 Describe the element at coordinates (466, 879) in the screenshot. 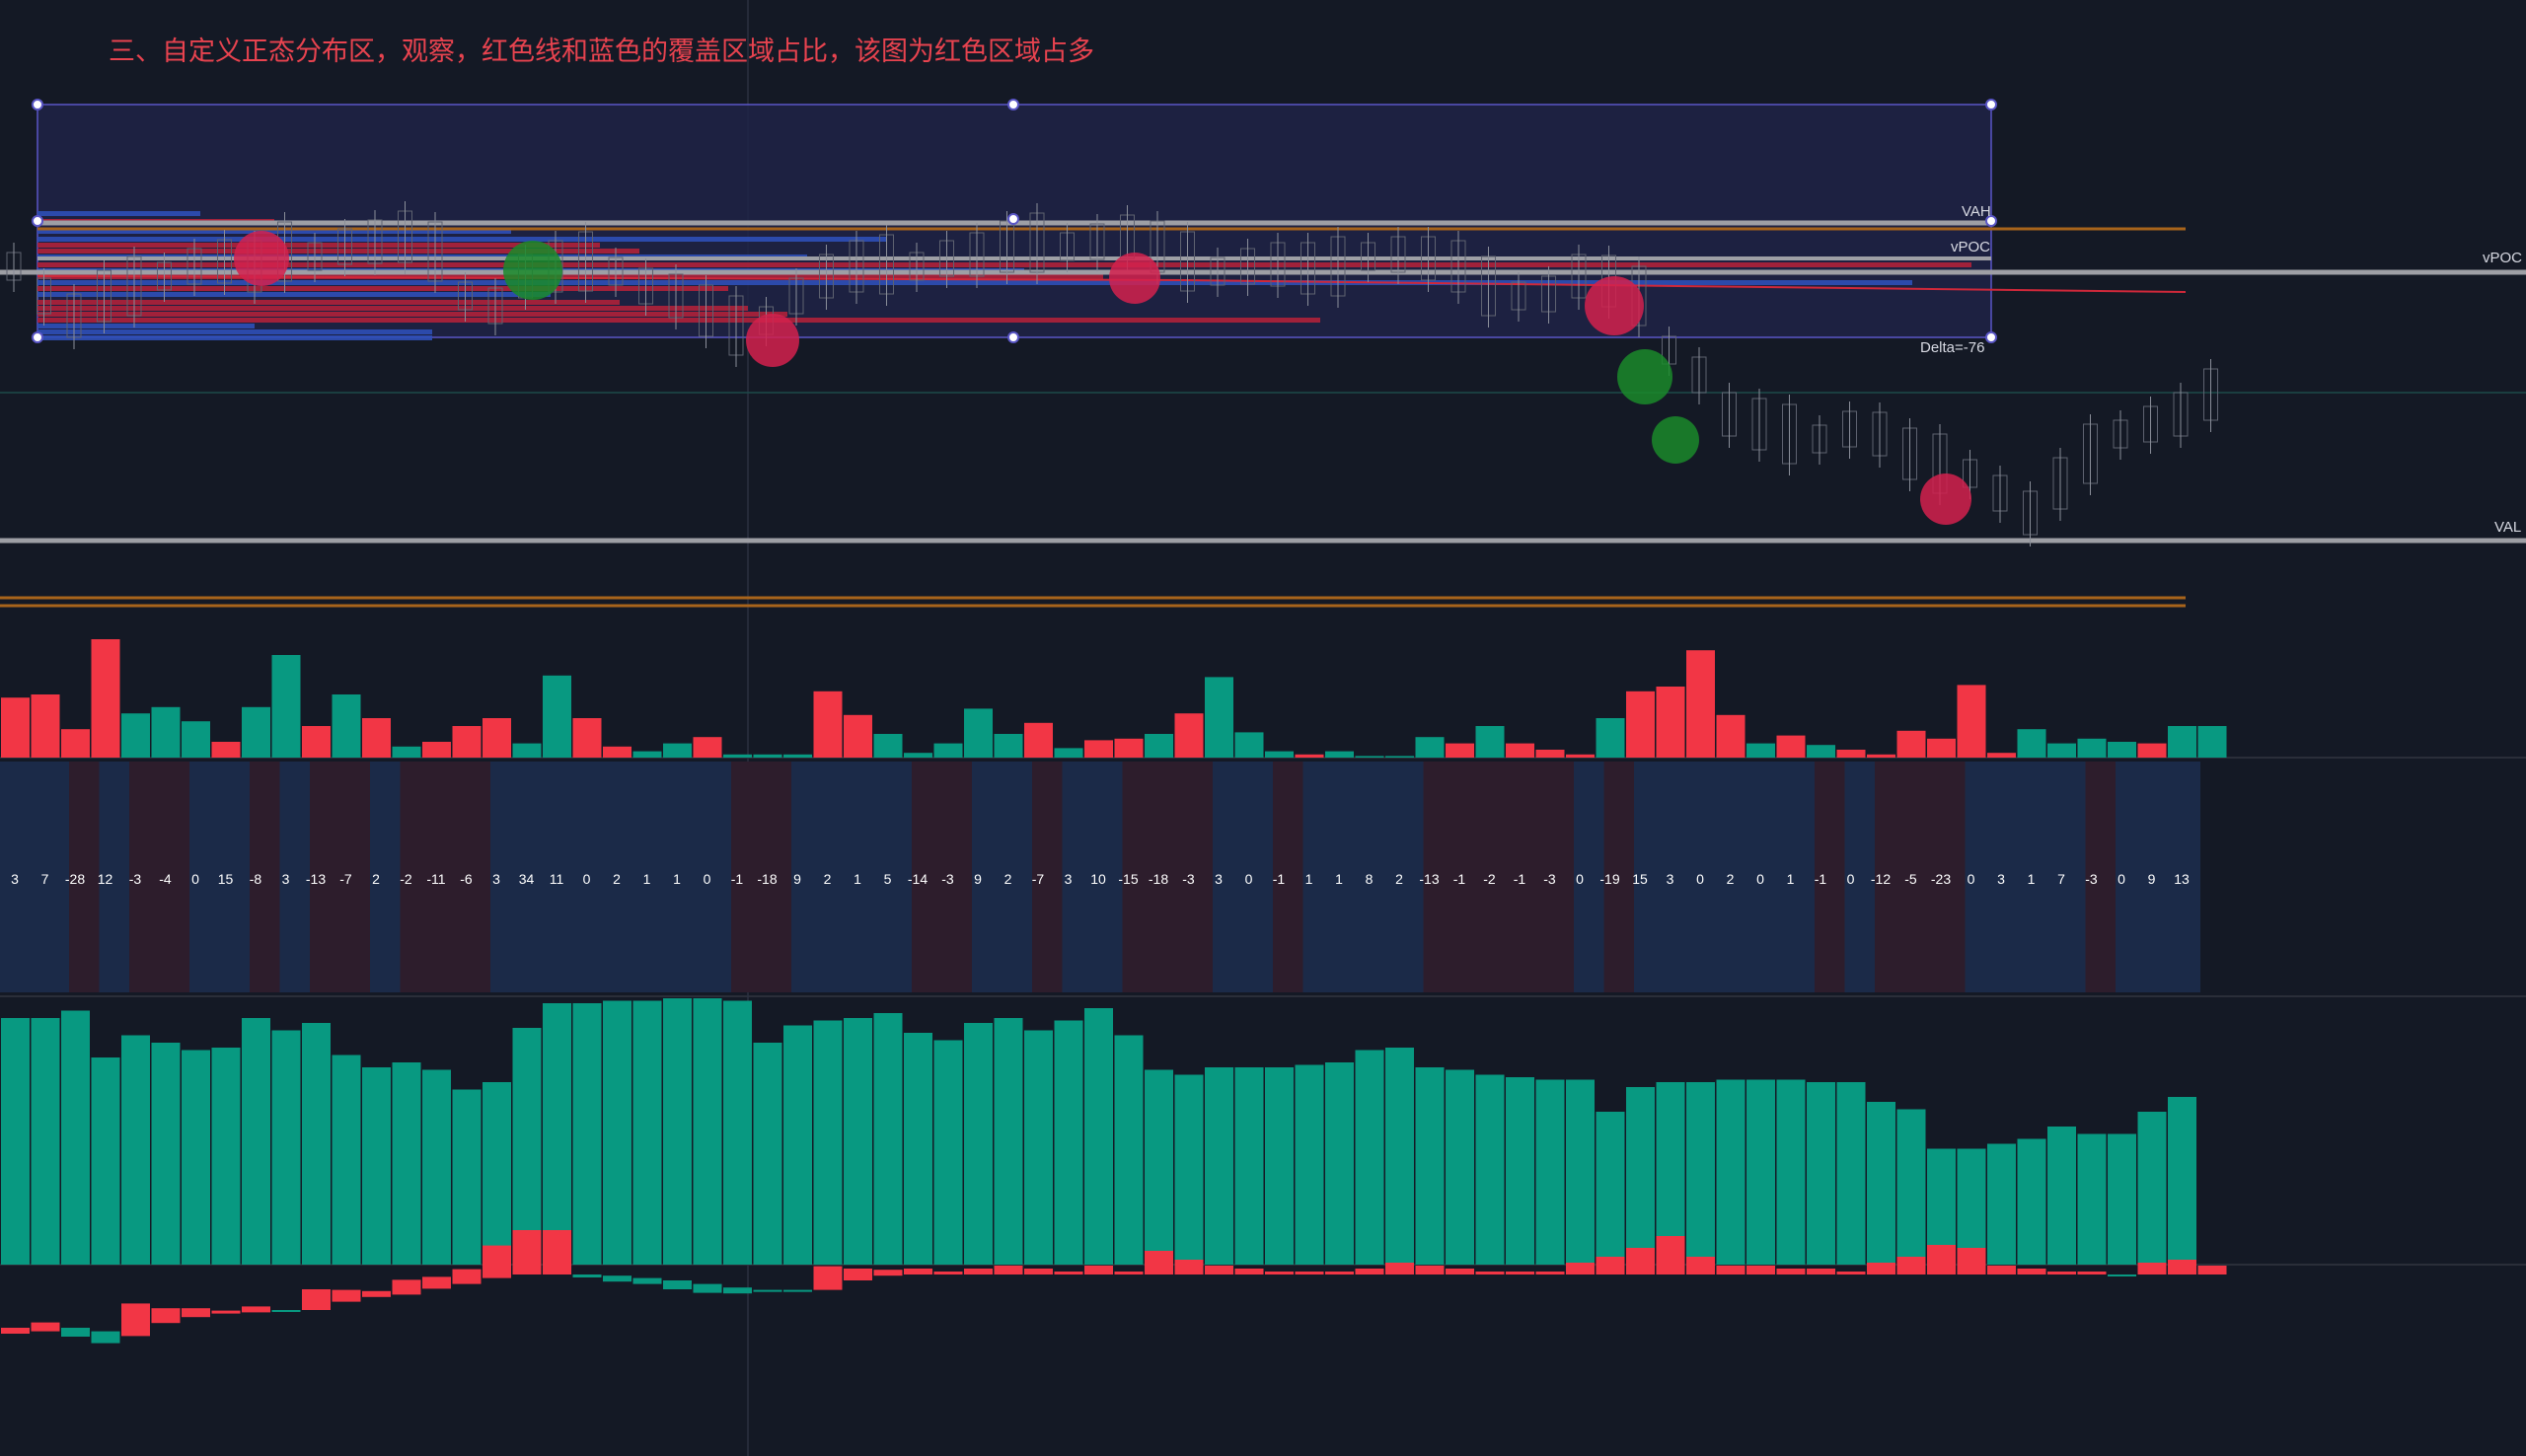

I see `delta-value: -6` at that location.